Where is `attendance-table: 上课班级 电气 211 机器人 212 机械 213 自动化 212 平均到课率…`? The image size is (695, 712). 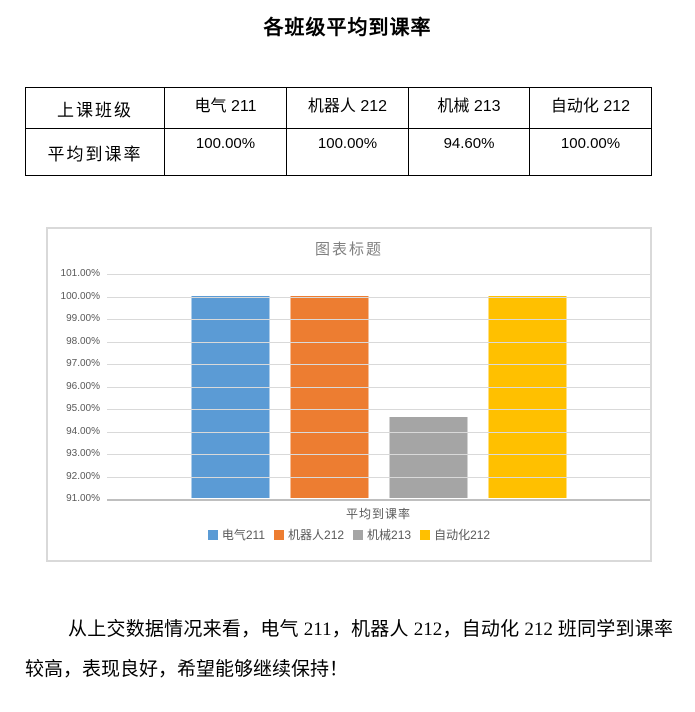
attendance-table: 上课班级 电气 211 机器人 212 机械 213 自动化 212 平均到课率… is located at coordinates (338, 131).